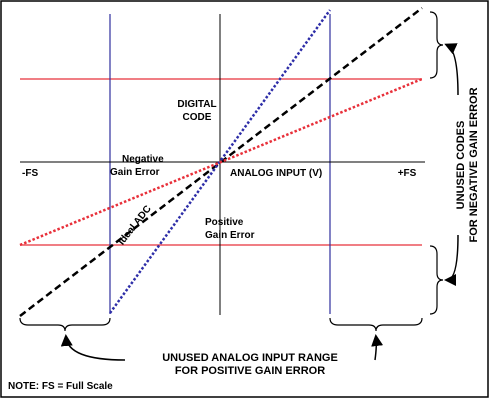 The width and height of the screenshot is (489, 398). What do you see at coordinates (250, 371) in the screenshot?
I see `label: FOR POSITIVE GAIN ERROR` at bounding box center [250, 371].